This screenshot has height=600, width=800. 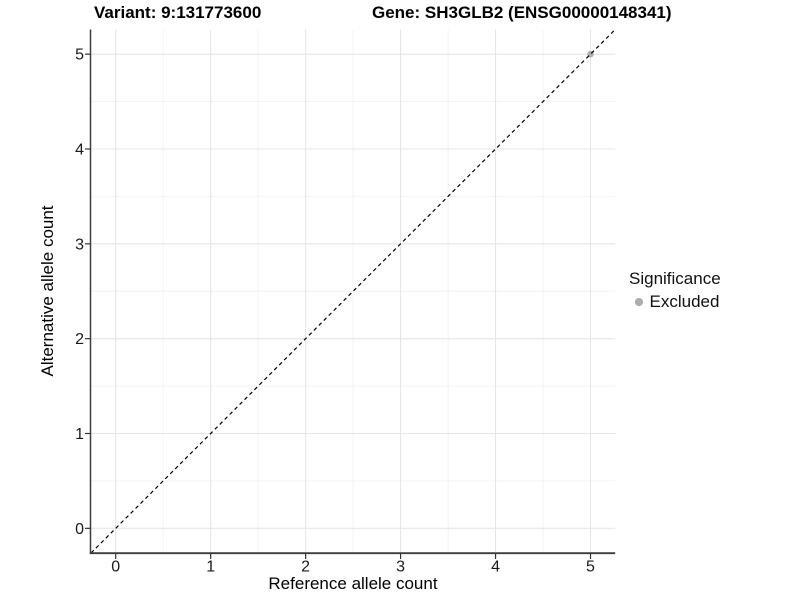 I want to click on legend-items: Excluded, so click(x=675, y=302).